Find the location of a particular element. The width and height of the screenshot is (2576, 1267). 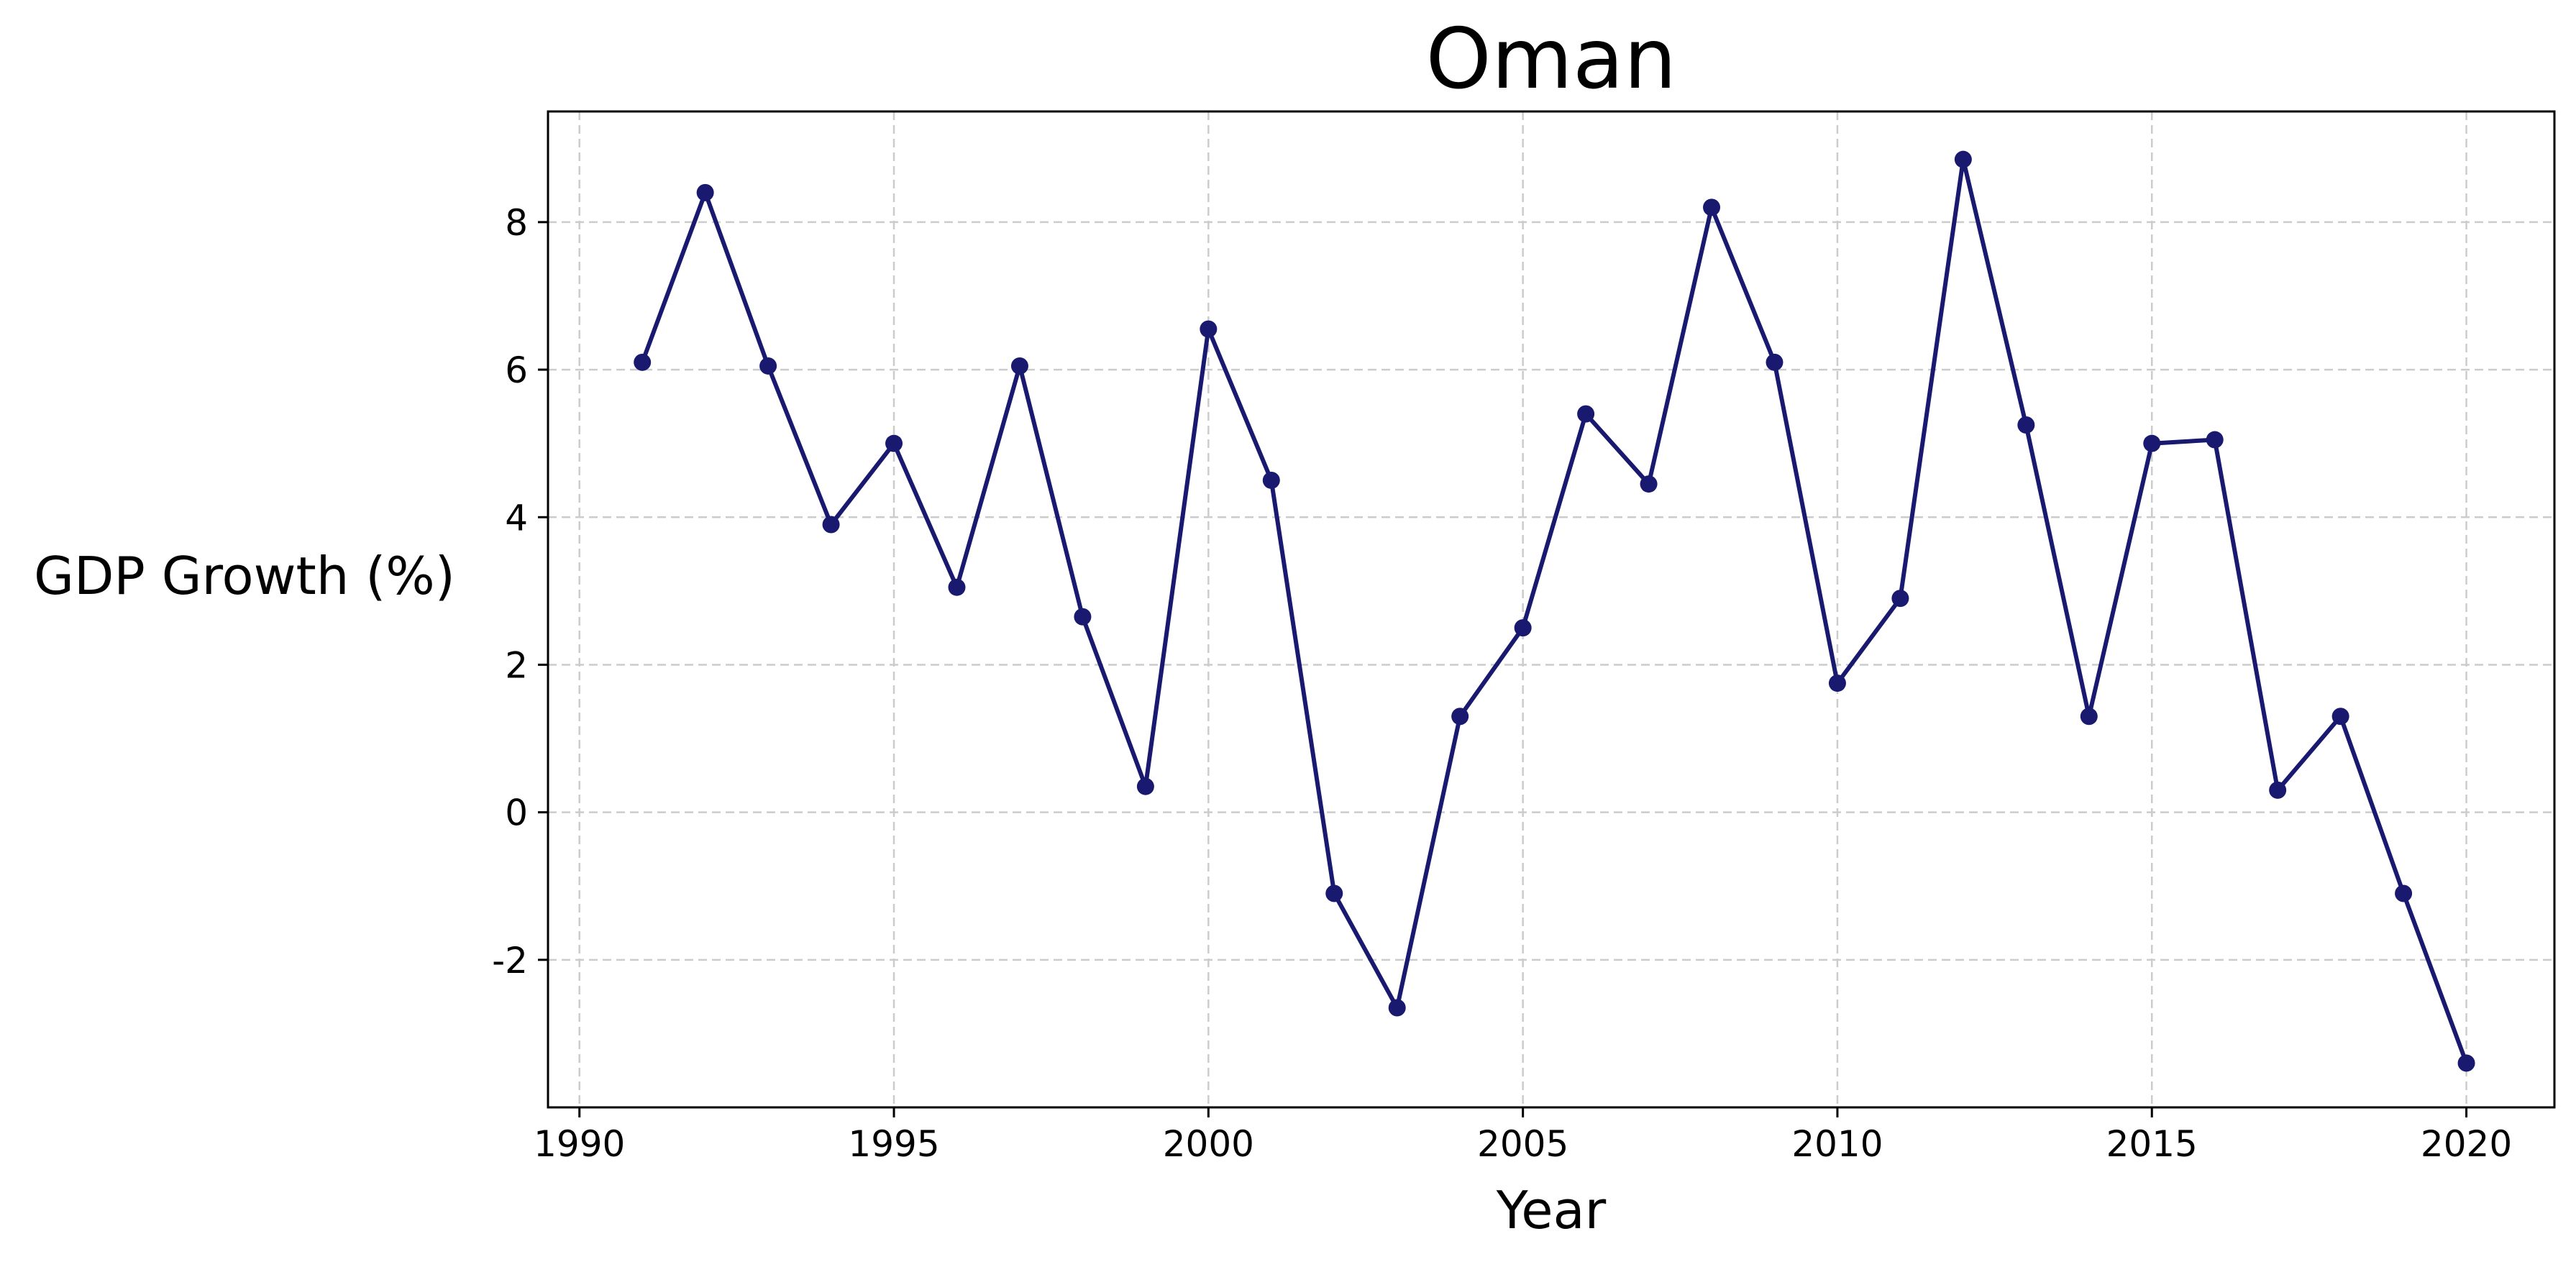

y-tick-label: 6 is located at coordinates (516, 370).